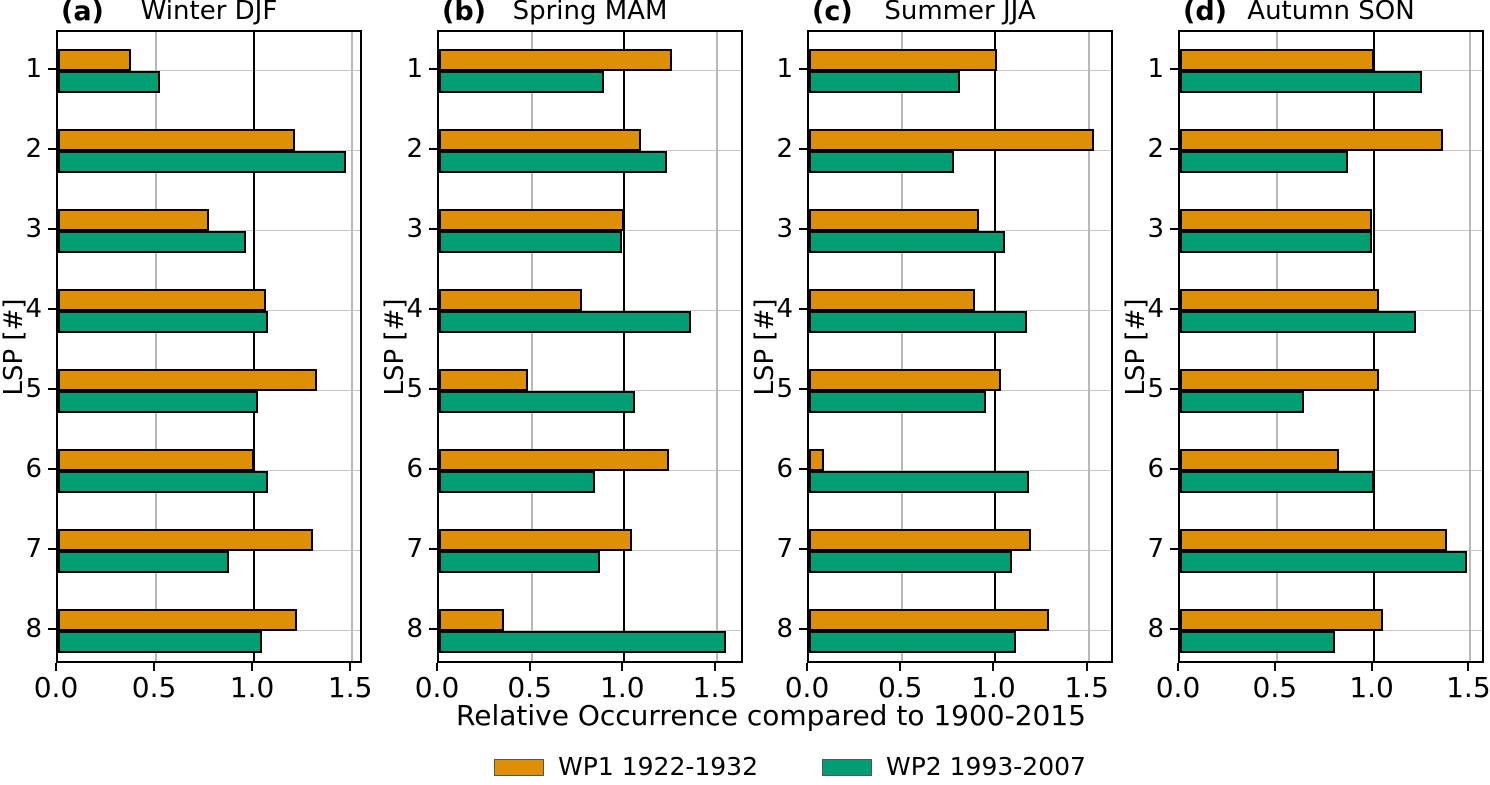 Image resolution: width=1490 pixels, height=785 pixels. Describe the element at coordinates (1331, 13) in the screenshot. I see `panel-title-text-wrap: Autumn SON` at that location.